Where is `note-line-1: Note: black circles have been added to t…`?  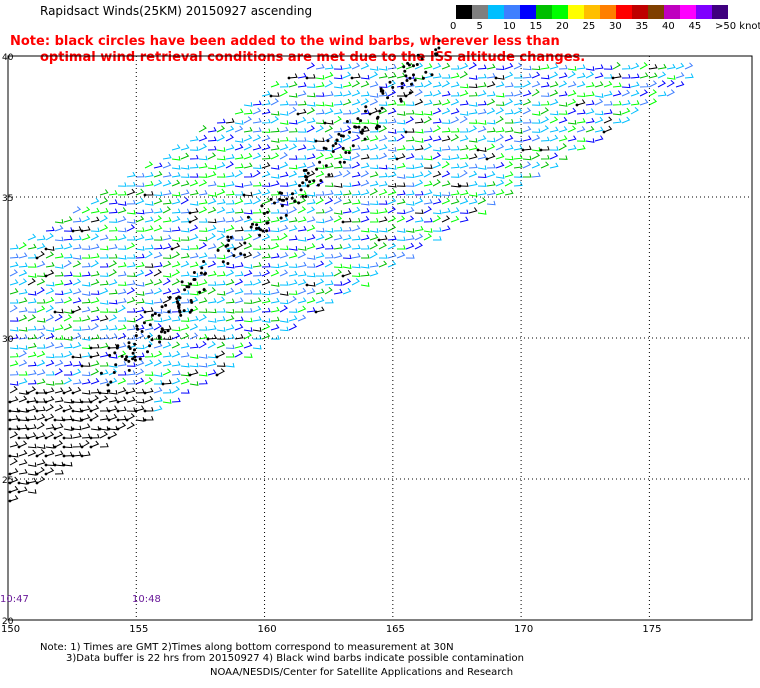 note-line-1: Note: black circles have been added to t… is located at coordinates (285, 41).